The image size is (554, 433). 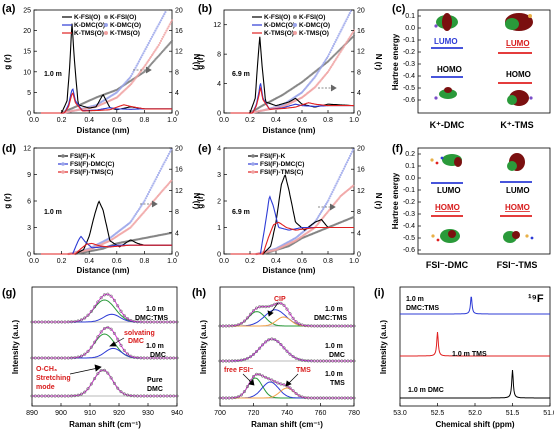 I want to click on x-tick-label: 52.5, so click(x=438, y=413).